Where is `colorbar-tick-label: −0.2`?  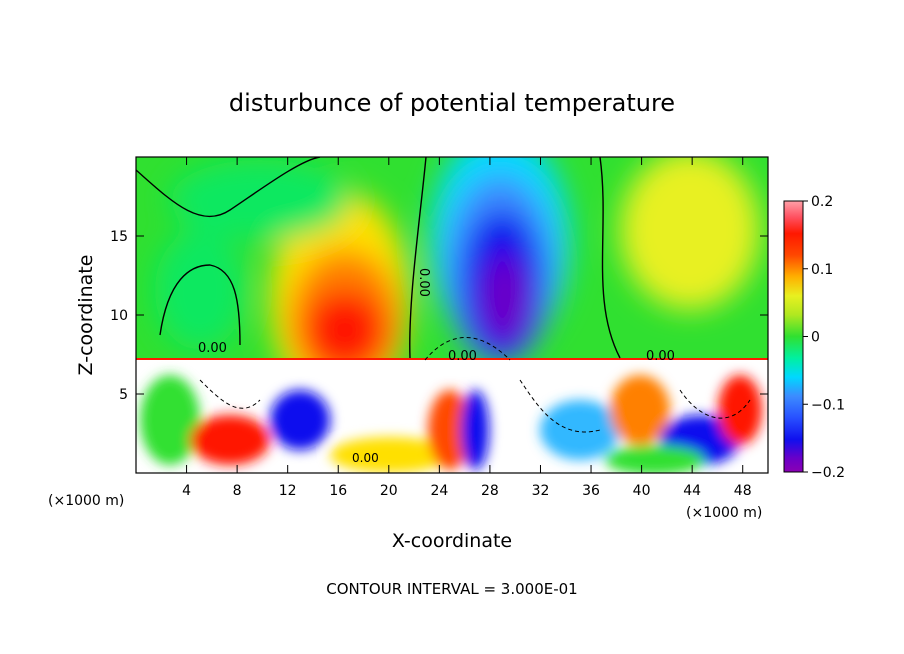 colorbar-tick-label: −0.2 is located at coordinates (828, 473).